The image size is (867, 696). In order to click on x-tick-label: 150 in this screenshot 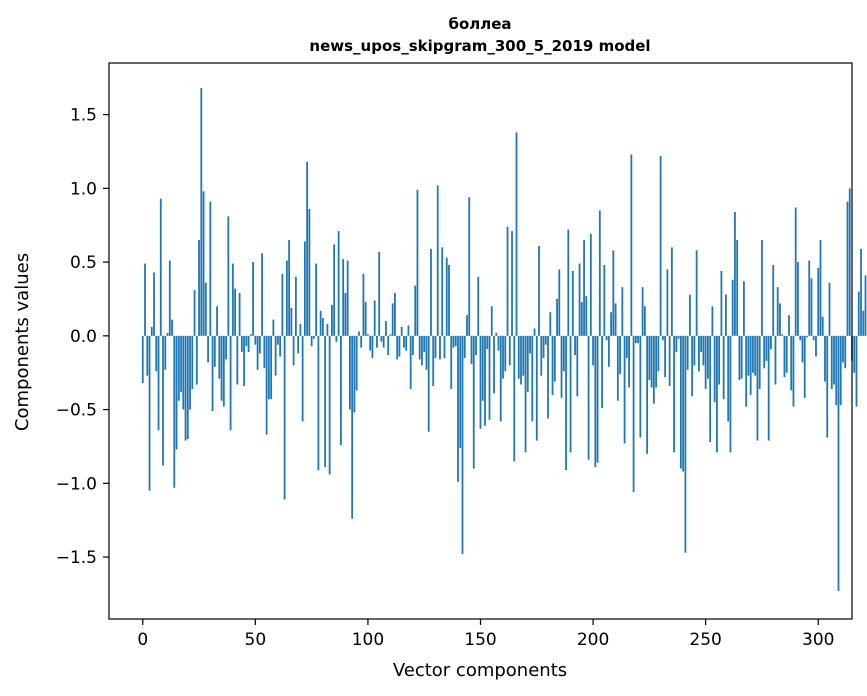, I will do `click(480, 640)`.